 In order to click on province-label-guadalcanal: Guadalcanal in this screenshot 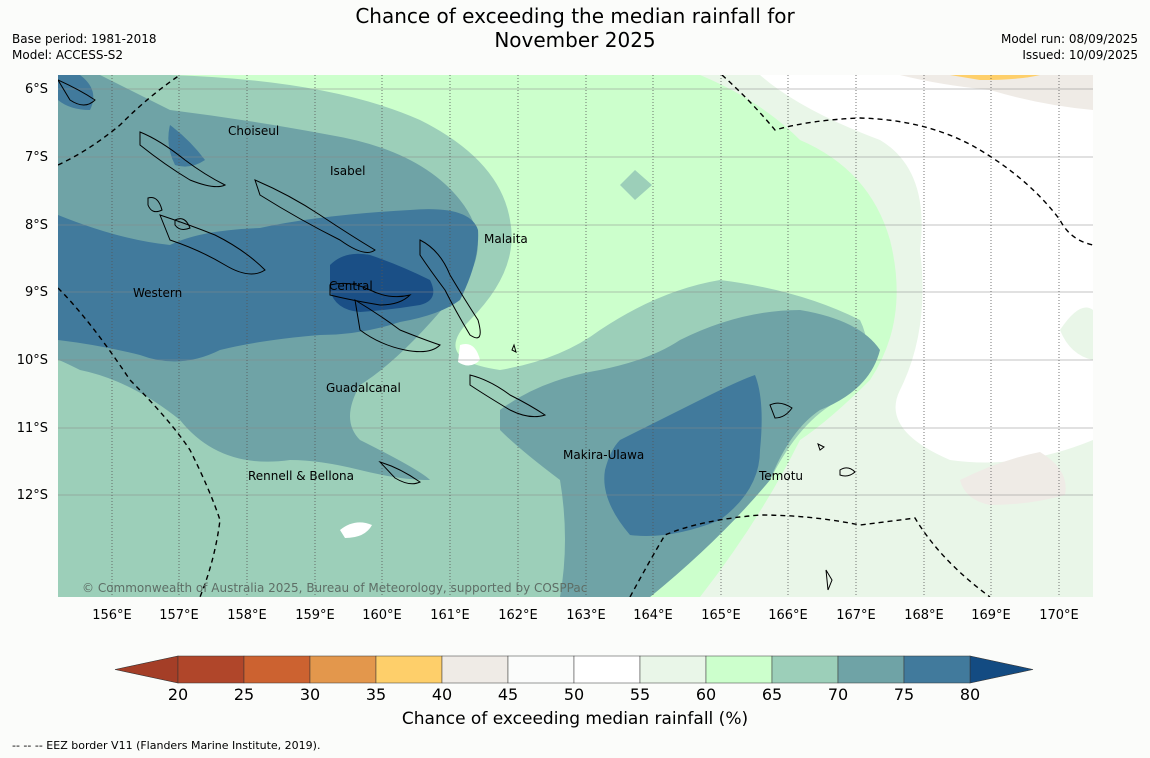, I will do `click(363, 388)`.